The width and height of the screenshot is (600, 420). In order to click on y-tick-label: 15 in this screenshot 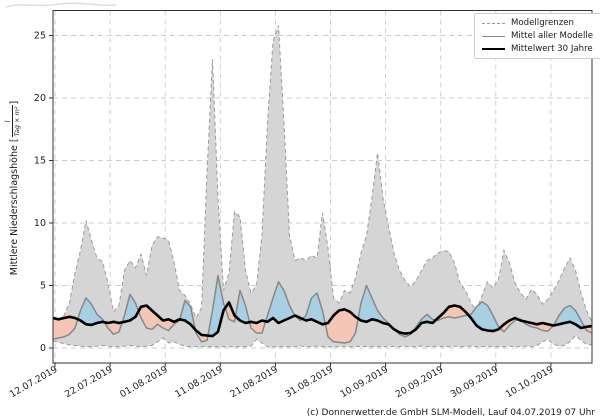, I will do `click(40, 161)`.